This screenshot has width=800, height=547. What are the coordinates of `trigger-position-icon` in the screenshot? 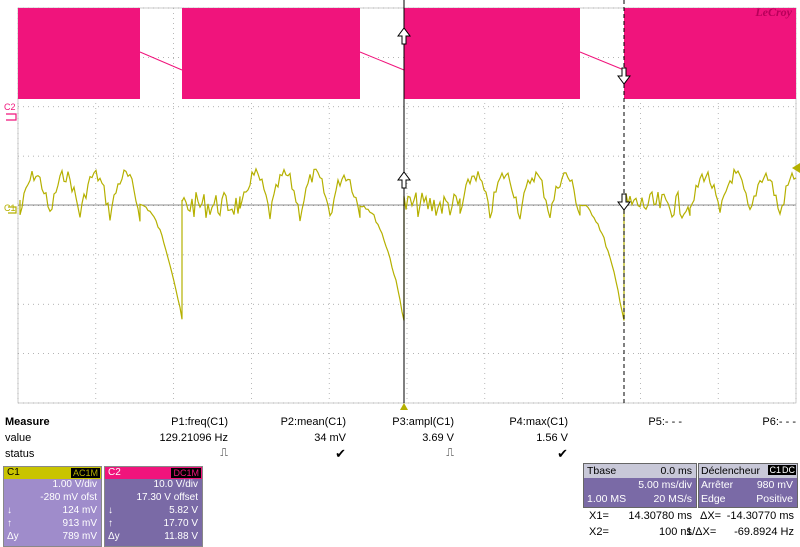 It's located at (404, 406).